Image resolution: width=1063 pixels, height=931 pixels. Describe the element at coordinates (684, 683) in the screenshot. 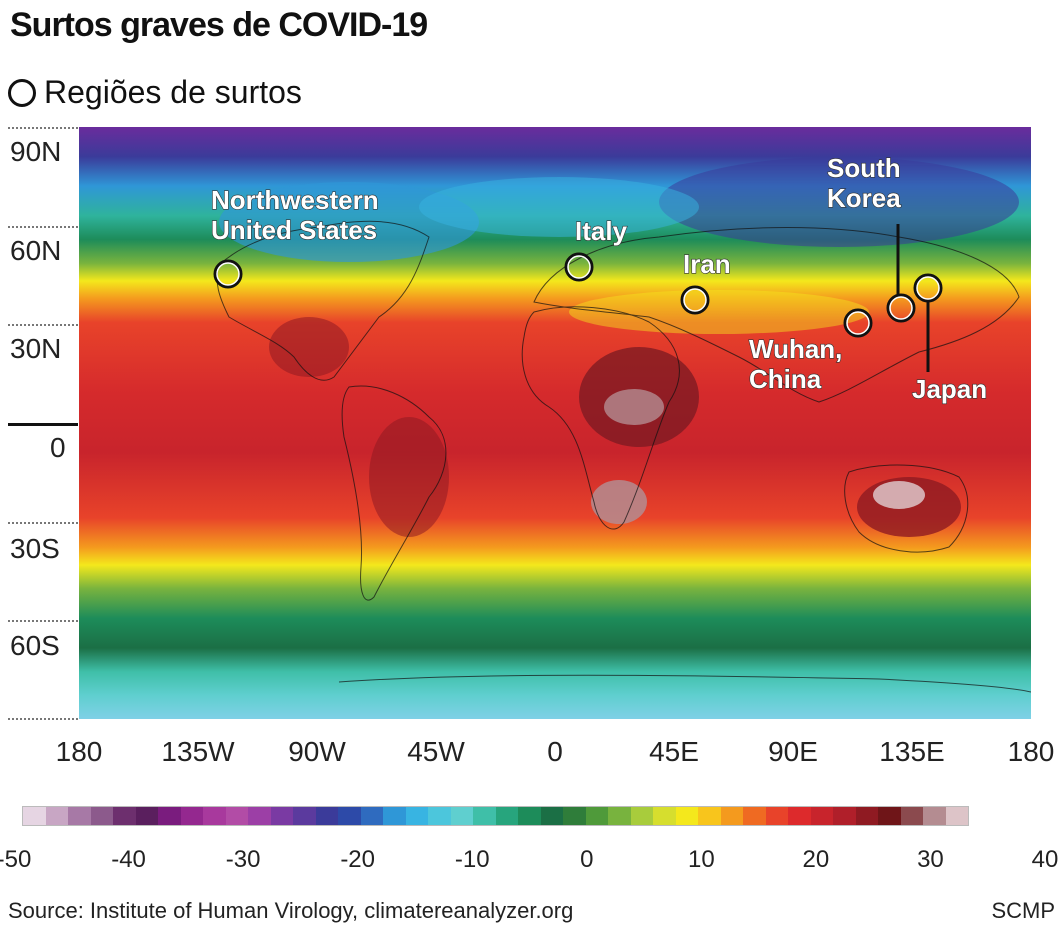

I see `antarctica-coast` at that location.